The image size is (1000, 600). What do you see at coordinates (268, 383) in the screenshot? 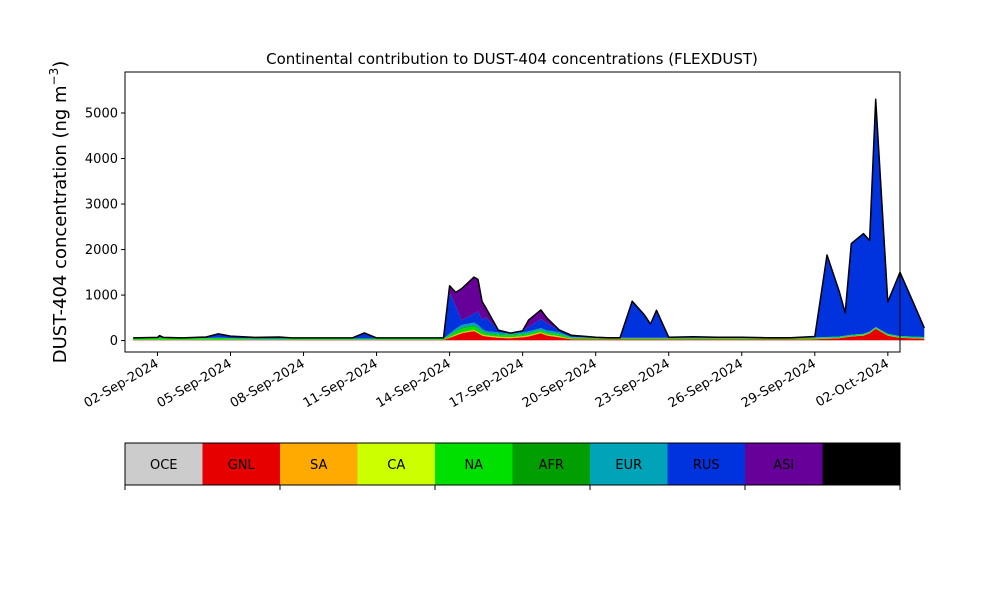
I see `x-tick-label: 08-Sep-2024` at bounding box center [268, 383].